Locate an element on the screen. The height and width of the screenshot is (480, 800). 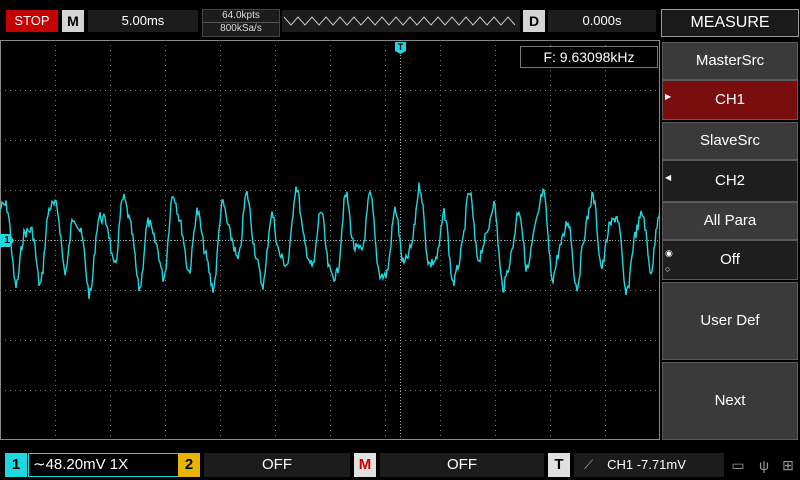
user-def-button: User Def is located at coordinates (730, 321).